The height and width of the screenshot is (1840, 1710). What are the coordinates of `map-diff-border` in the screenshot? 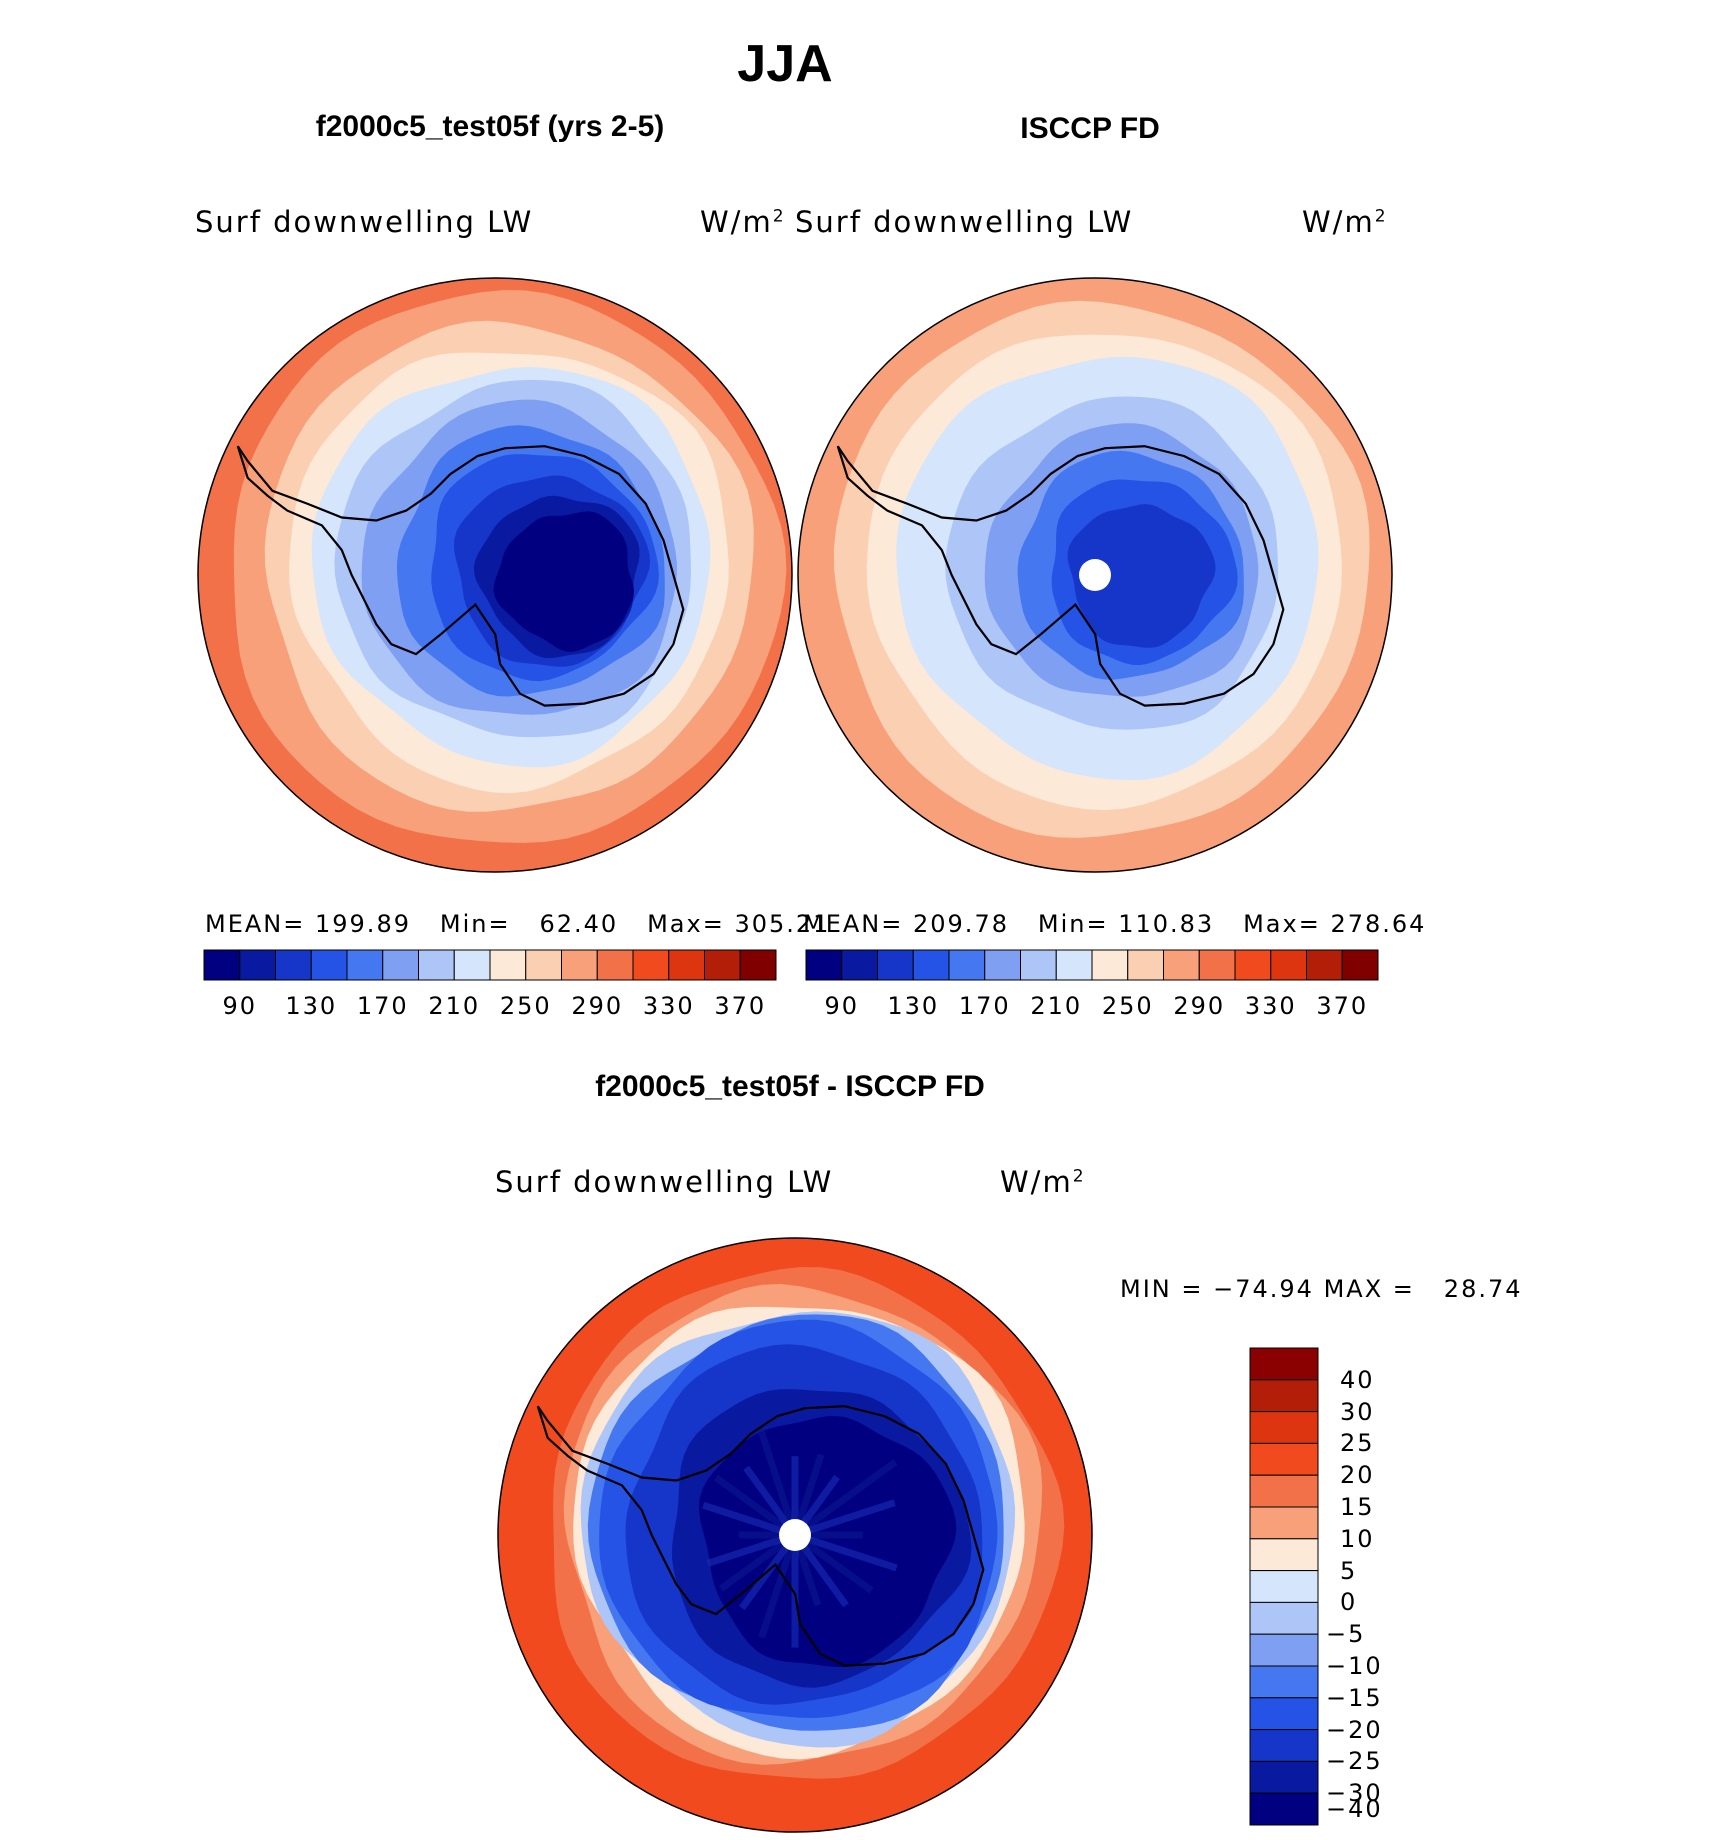 It's located at (795, 1535).